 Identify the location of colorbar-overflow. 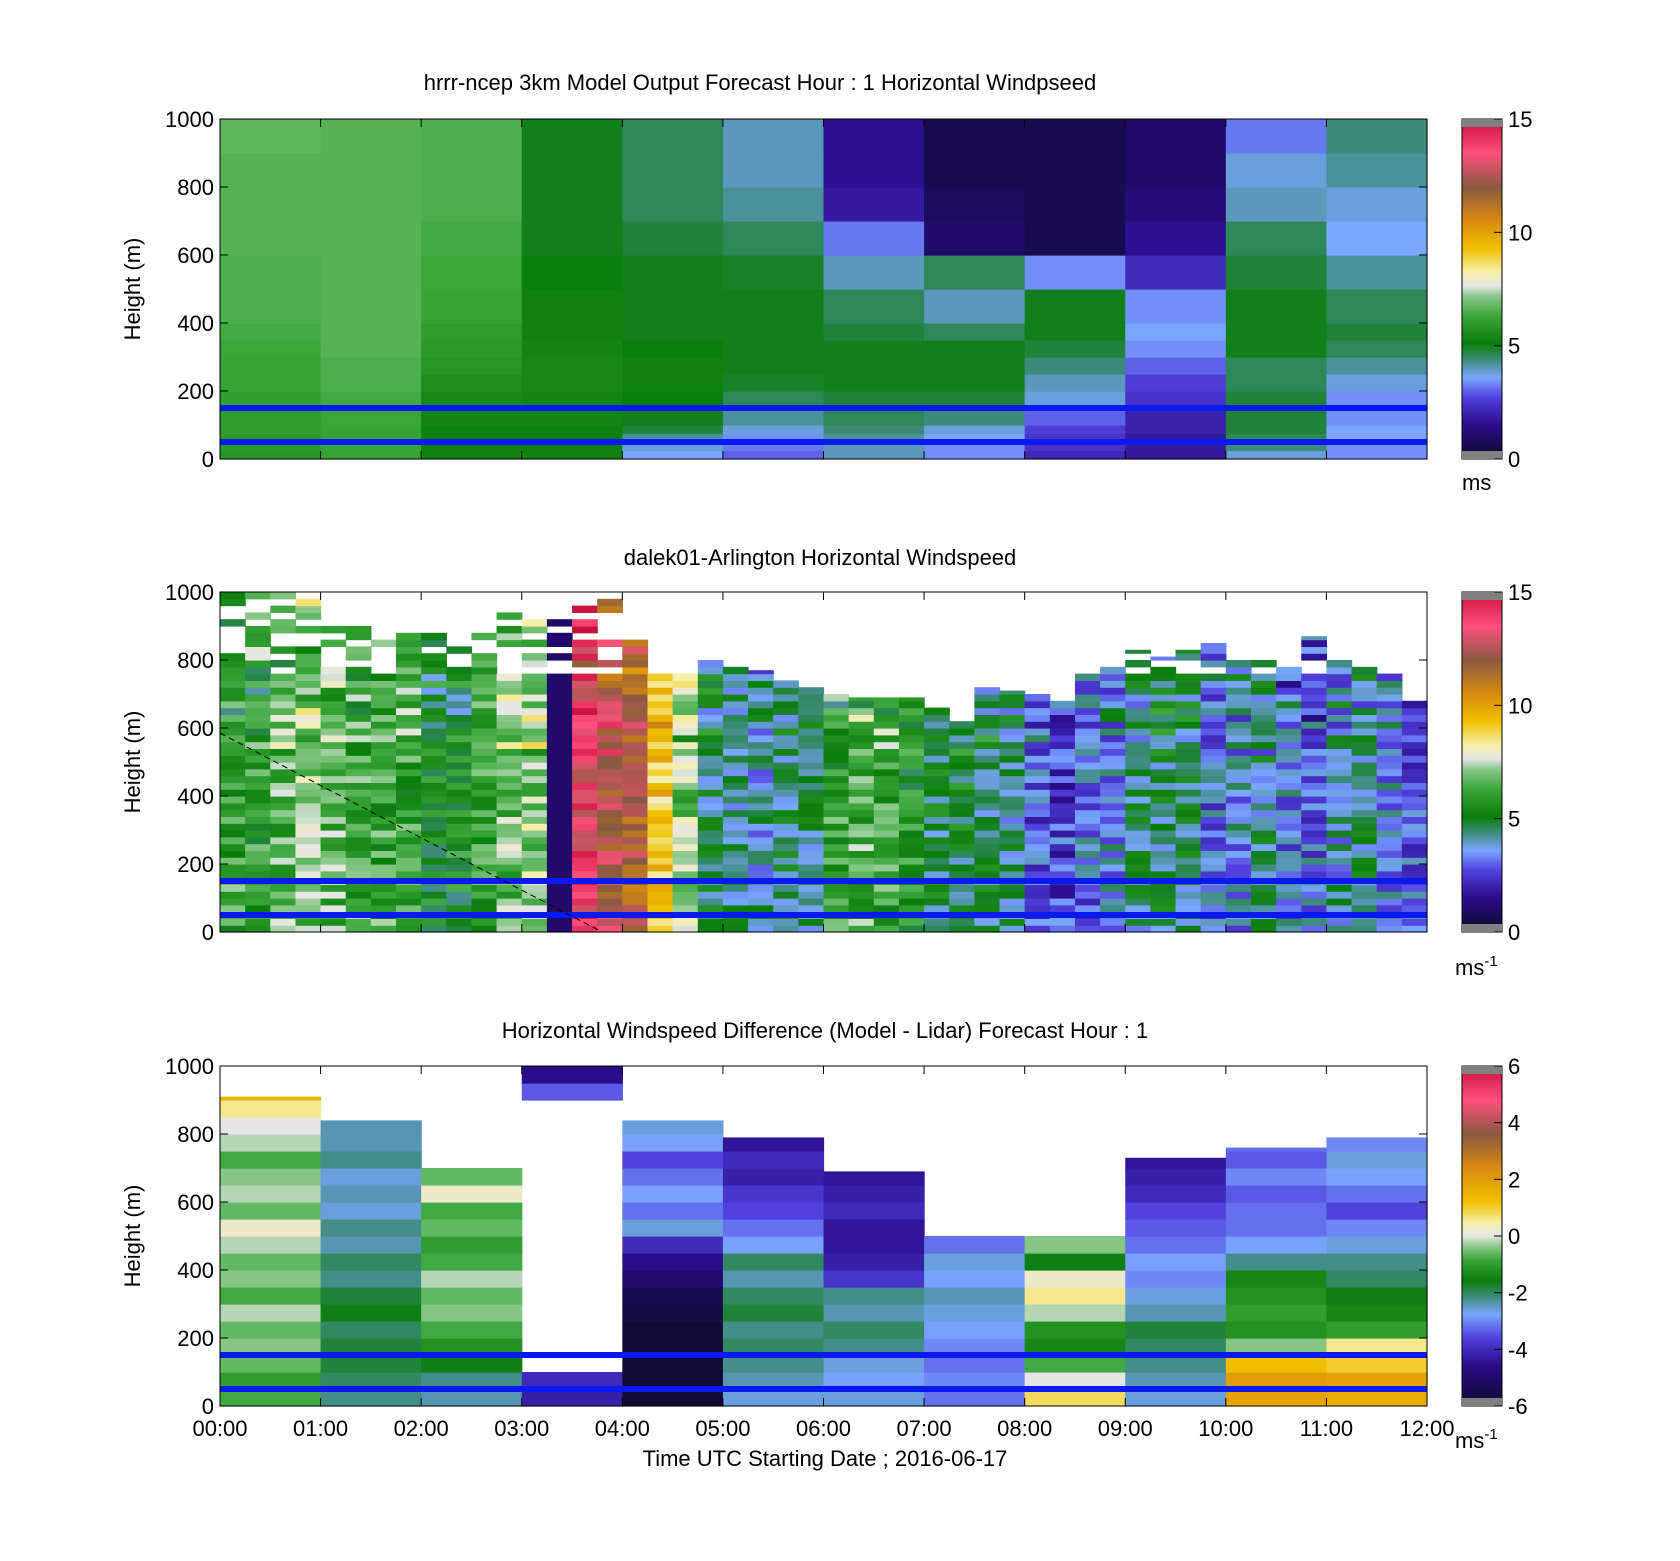
(1482, 1070).